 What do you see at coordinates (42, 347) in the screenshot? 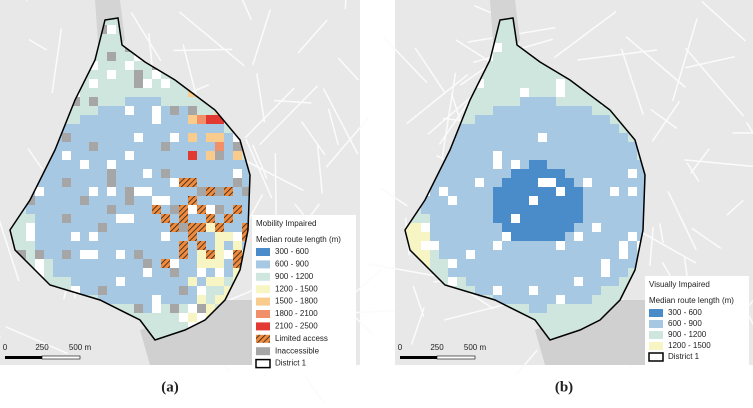
I see `scale-label: 250` at bounding box center [42, 347].